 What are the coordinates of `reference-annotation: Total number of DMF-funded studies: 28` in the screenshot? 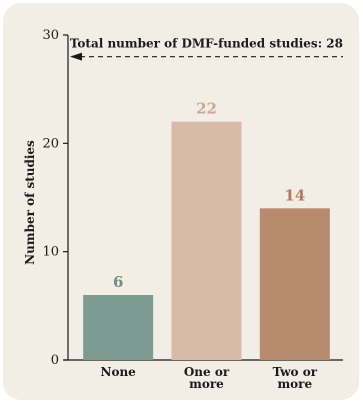 It's located at (206, 44).